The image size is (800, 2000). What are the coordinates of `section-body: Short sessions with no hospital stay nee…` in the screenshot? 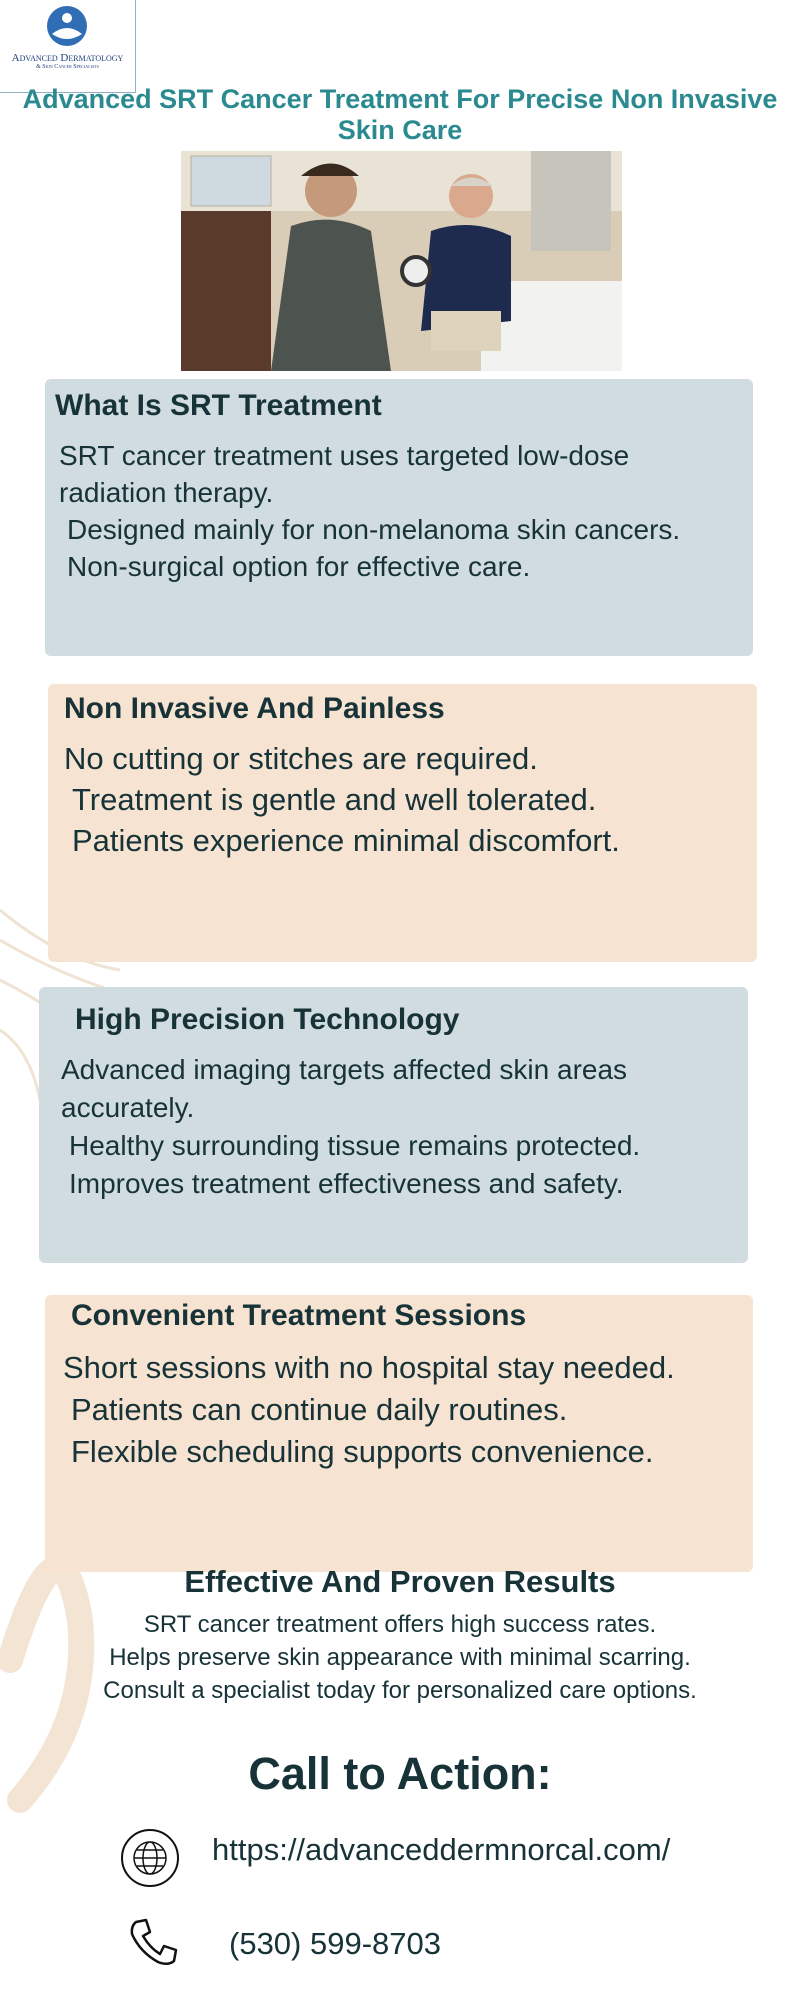 It's located at (399, 1410).